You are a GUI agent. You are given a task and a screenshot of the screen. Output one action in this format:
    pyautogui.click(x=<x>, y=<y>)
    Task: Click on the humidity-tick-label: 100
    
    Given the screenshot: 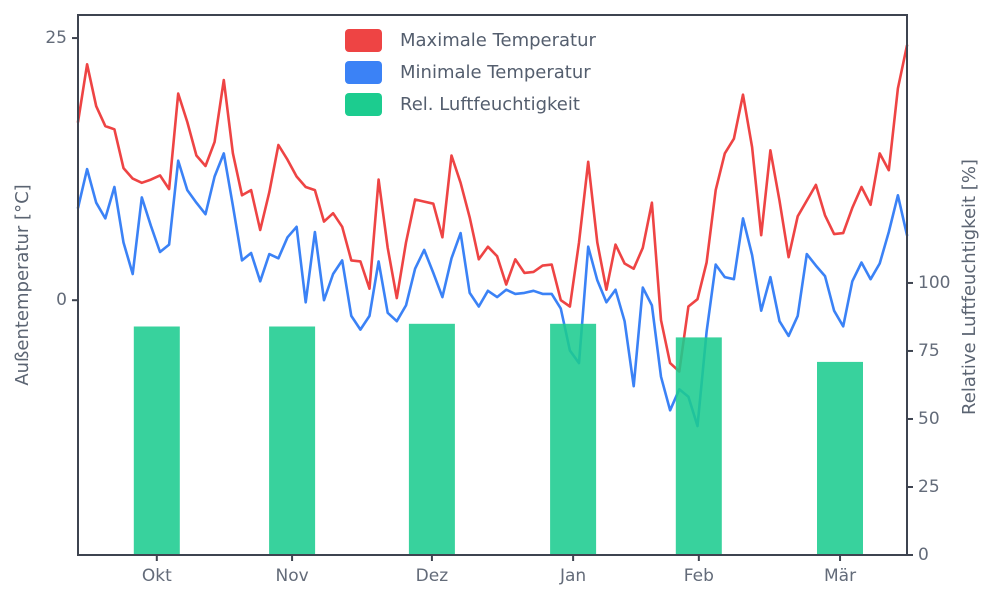 What is the action you would take?
    pyautogui.click(x=934, y=283)
    